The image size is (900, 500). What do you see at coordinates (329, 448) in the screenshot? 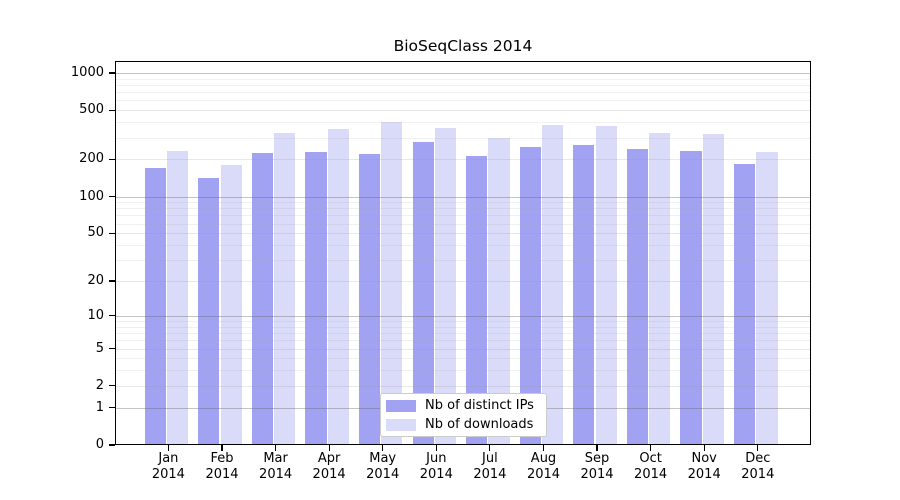
I see `x-tick-mark-apr` at bounding box center [329, 448].